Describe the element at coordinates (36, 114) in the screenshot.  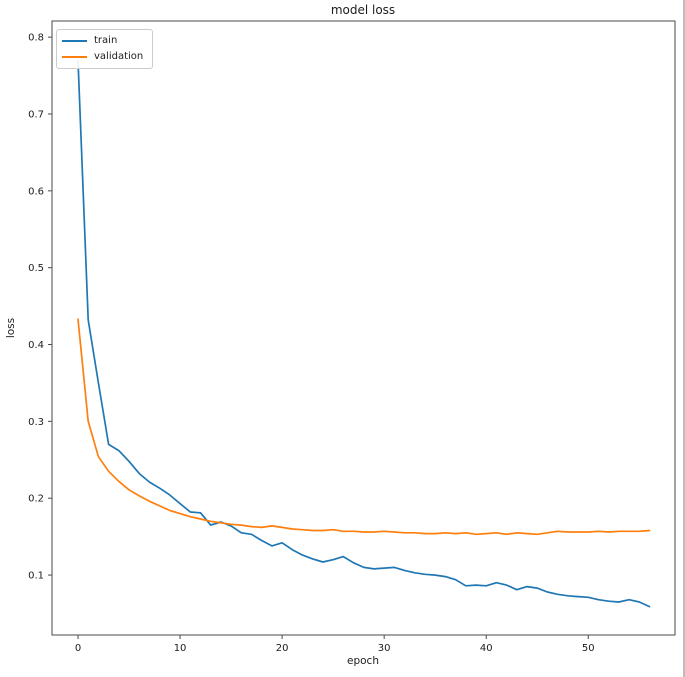
I see `y-tick-label: 0.7` at that location.